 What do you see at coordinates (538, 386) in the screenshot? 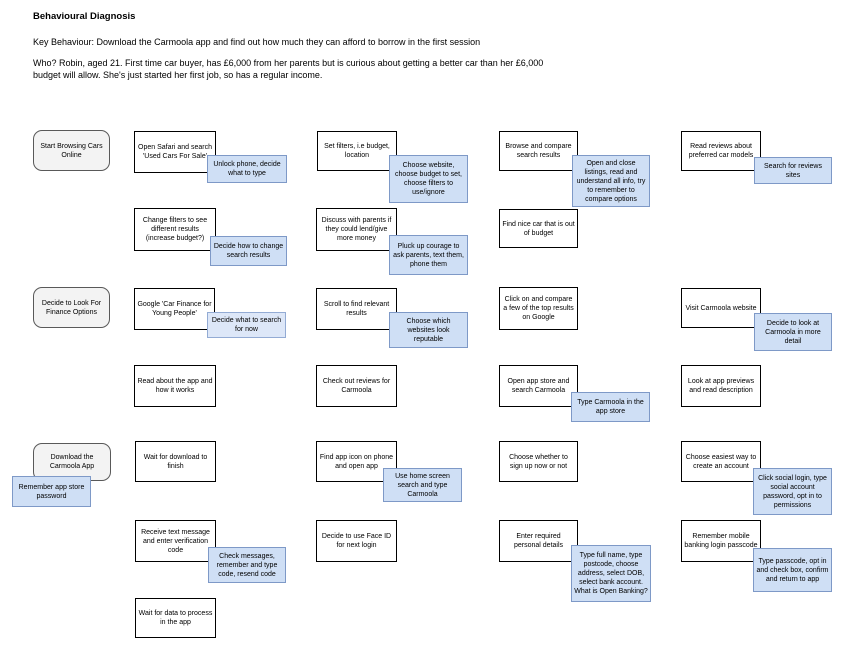
I see `step-open-app-store: Open app store and search Carmoola` at bounding box center [538, 386].